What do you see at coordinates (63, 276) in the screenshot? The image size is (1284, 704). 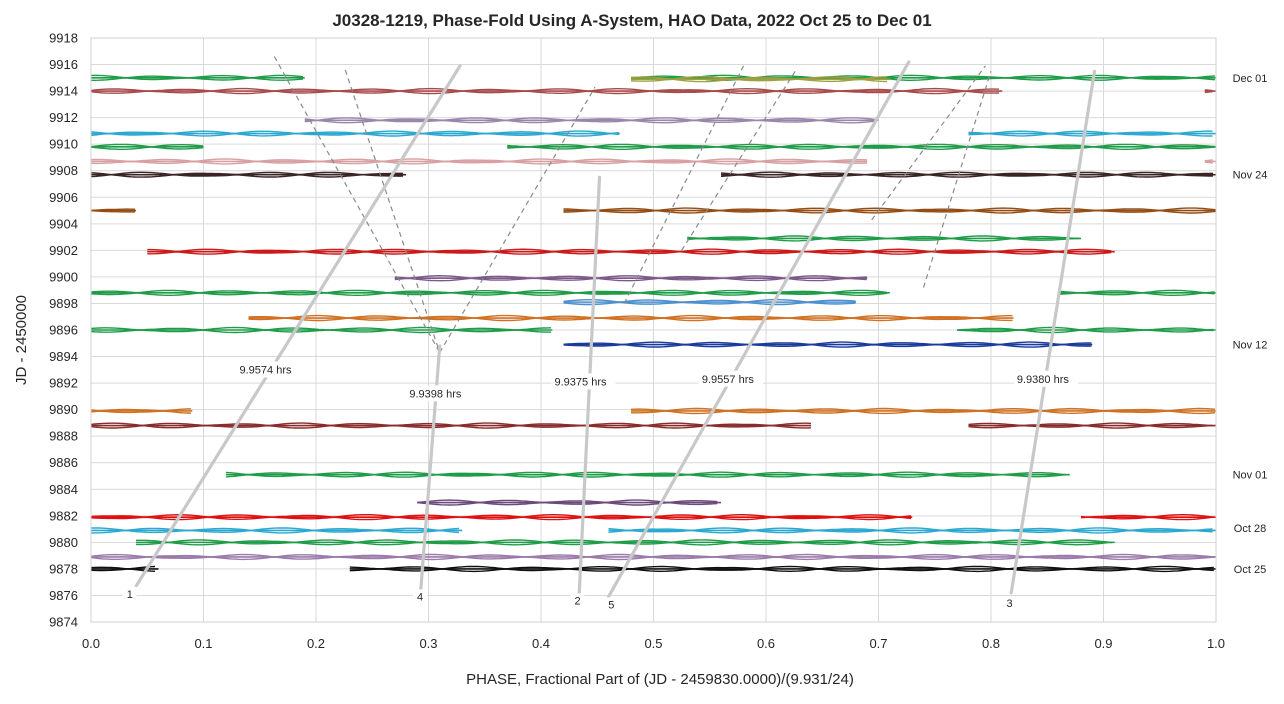 I see `y-tick-label: 9900` at bounding box center [63, 276].